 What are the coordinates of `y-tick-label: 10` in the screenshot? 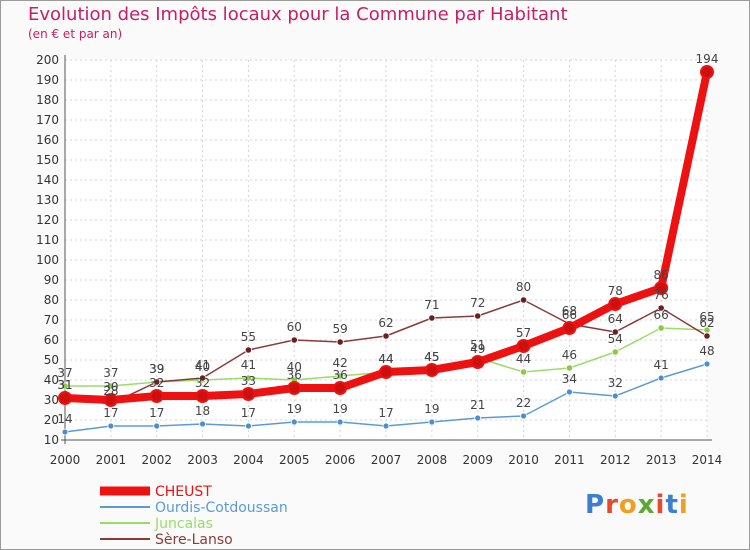 It's located at (51, 440).